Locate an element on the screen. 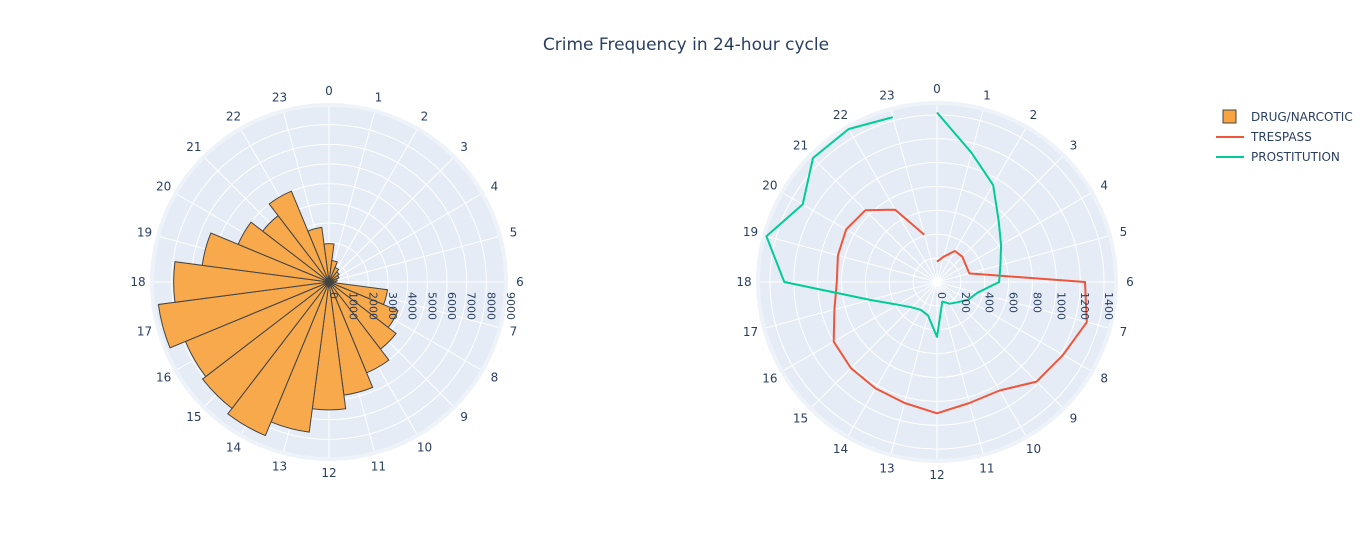  drug-chart-hour-label: 12 is located at coordinates (328, 473).